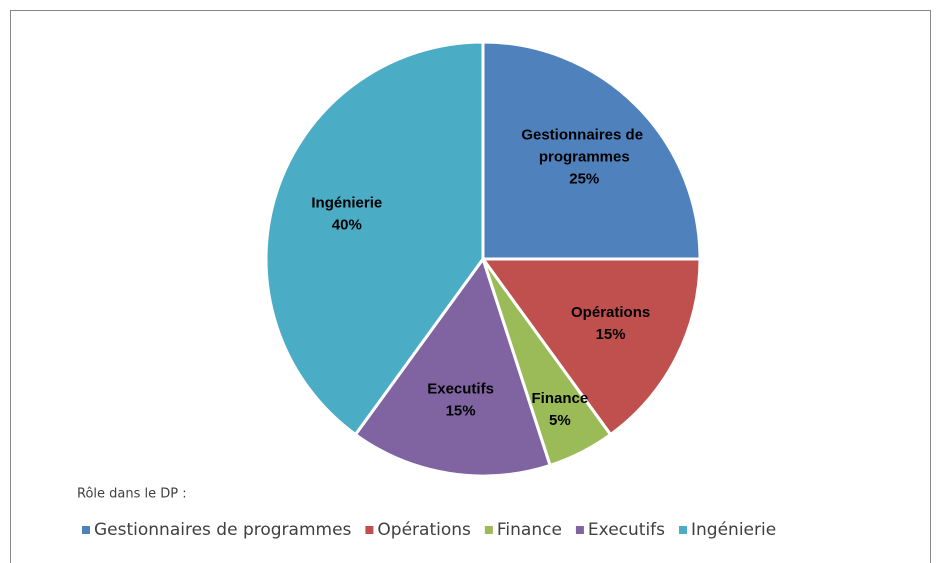  What do you see at coordinates (132, 494) in the screenshot?
I see `legend-title: Rôle dans le DP :` at bounding box center [132, 494].